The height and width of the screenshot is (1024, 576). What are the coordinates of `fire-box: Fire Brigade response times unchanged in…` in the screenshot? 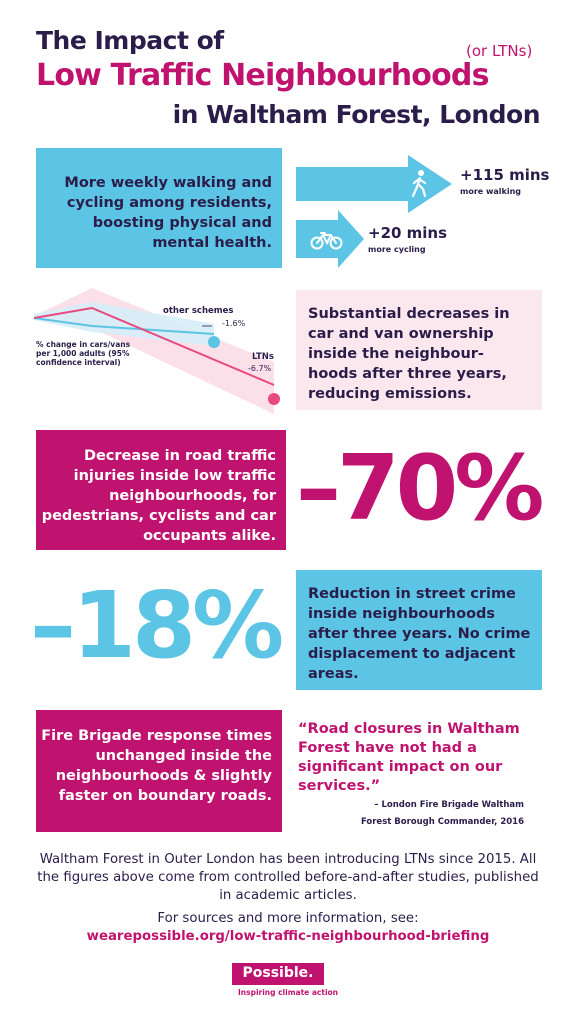 It's located at (159, 771).